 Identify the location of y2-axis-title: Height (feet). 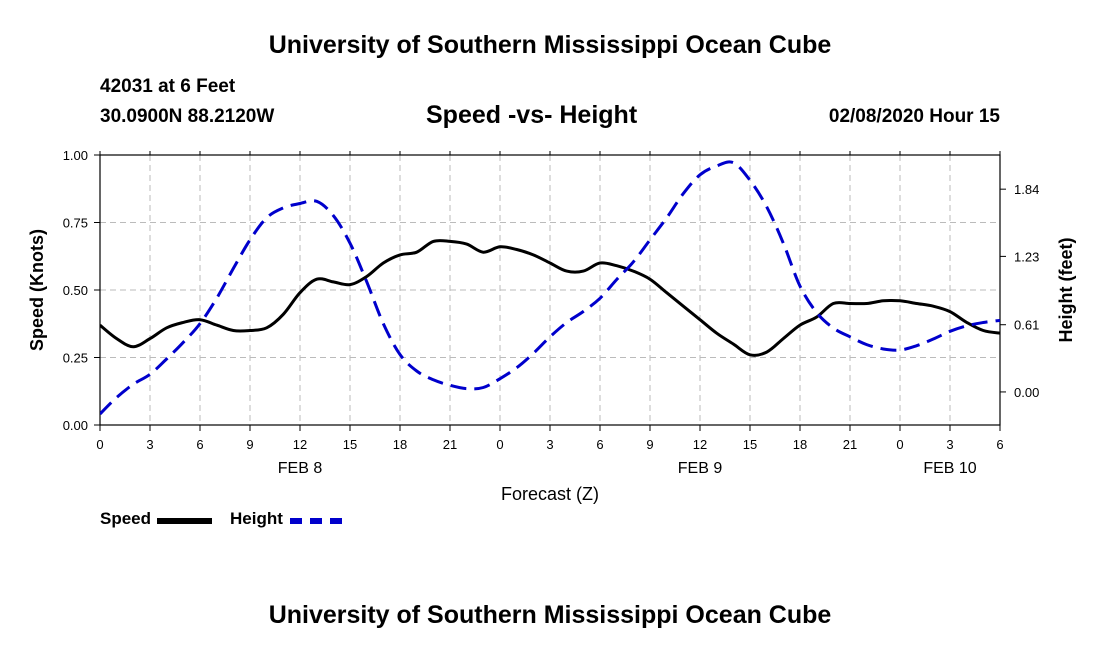
(1066, 290).